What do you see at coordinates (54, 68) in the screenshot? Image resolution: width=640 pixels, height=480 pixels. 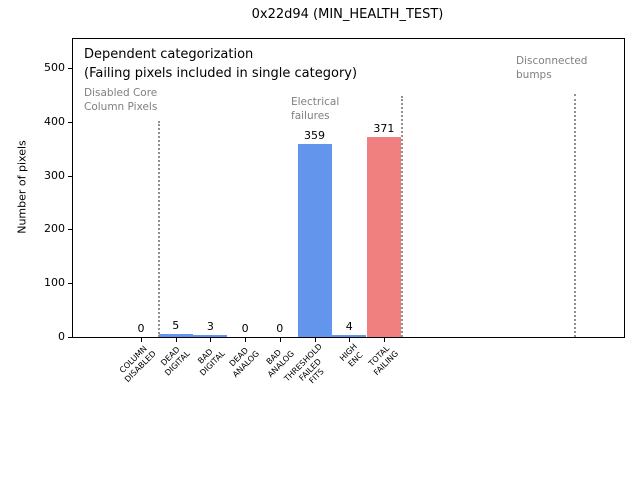 I see `y-tick-label: 500` at bounding box center [54, 68].